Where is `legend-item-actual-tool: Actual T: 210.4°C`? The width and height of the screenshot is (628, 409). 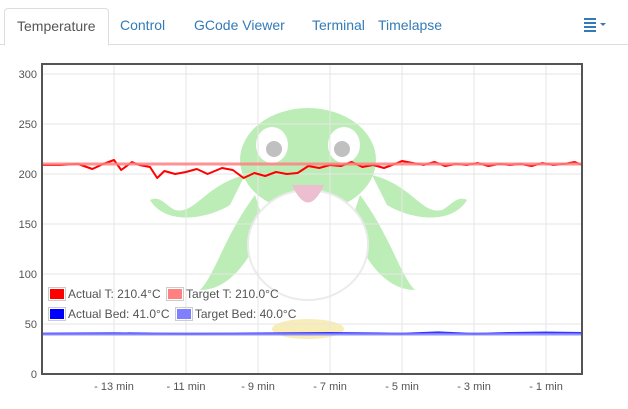 legend-item-actual-tool: Actual T: 210.4°C is located at coordinates (104, 293).